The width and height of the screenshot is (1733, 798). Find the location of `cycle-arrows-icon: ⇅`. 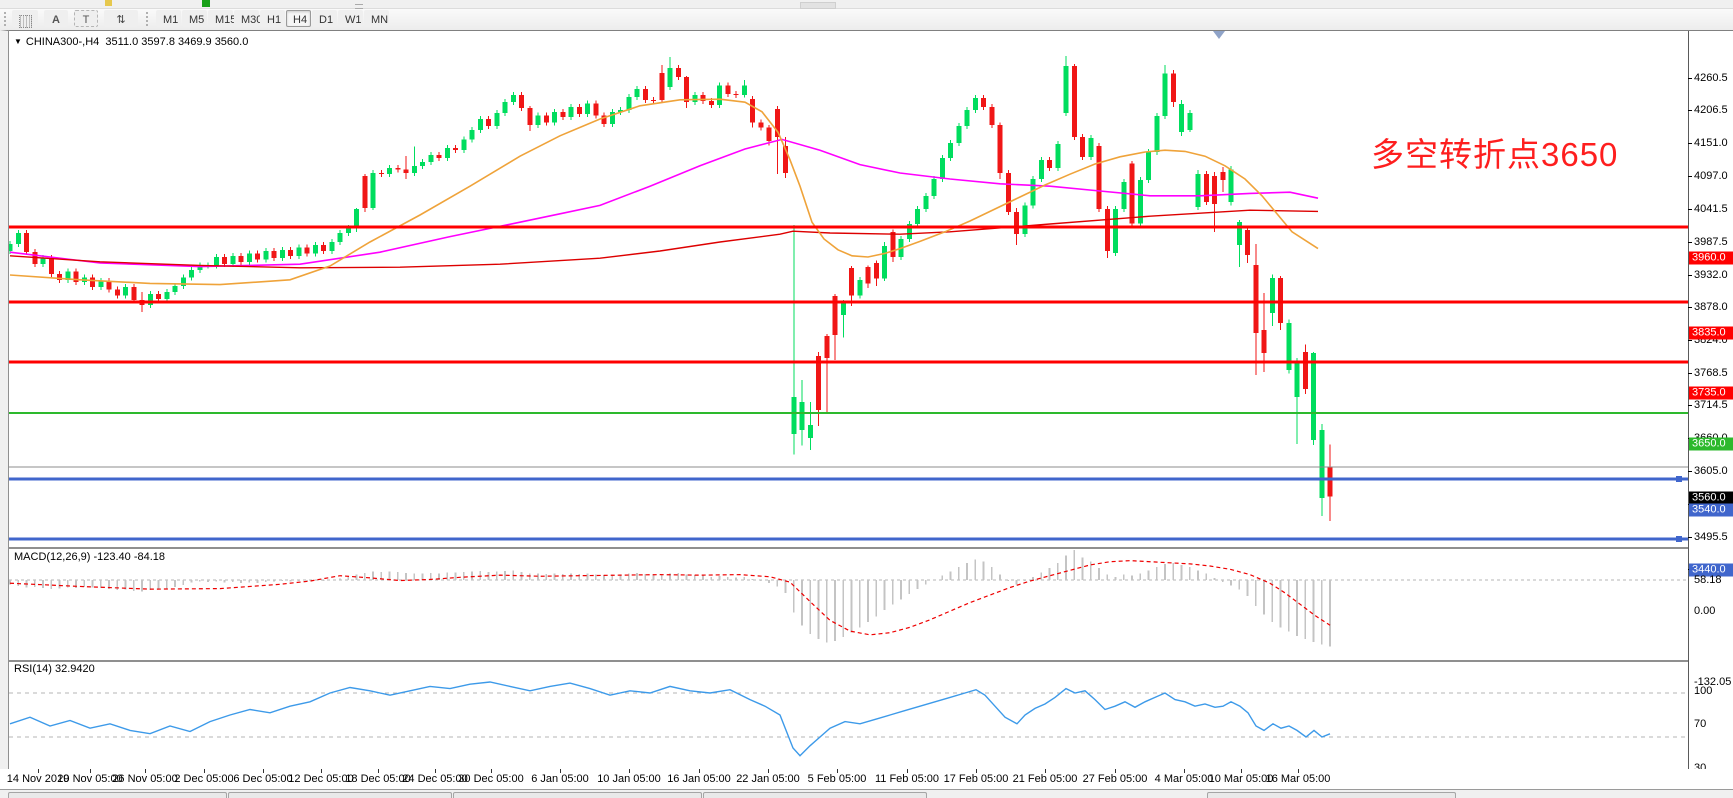

cycle-arrows-icon: ⇅ is located at coordinates (121, 20).